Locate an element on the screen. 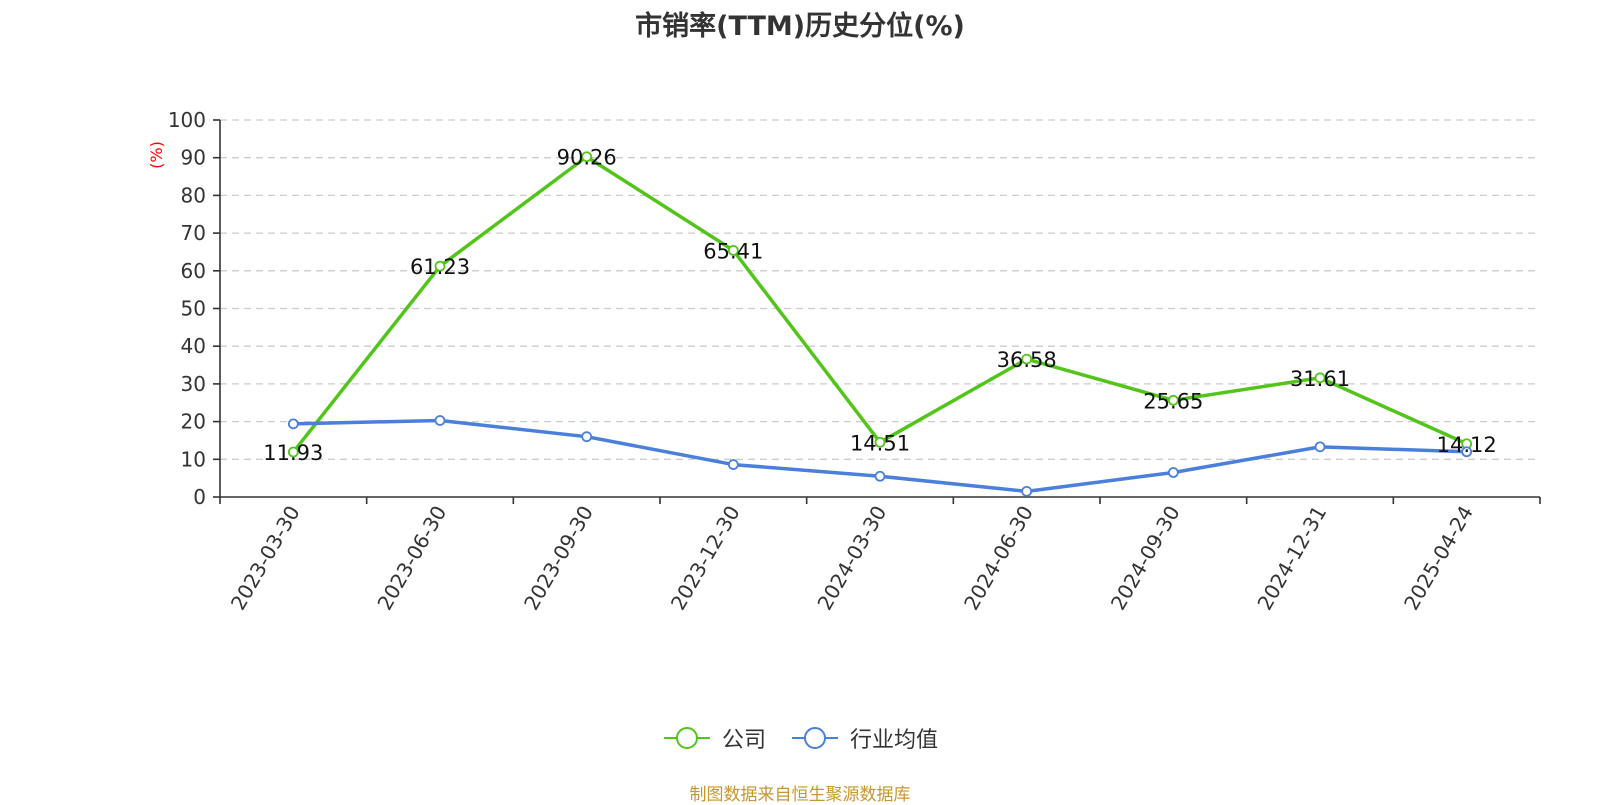 This screenshot has height=805, width=1600. y-tick-label: 30 is located at coordinates (193, 384).